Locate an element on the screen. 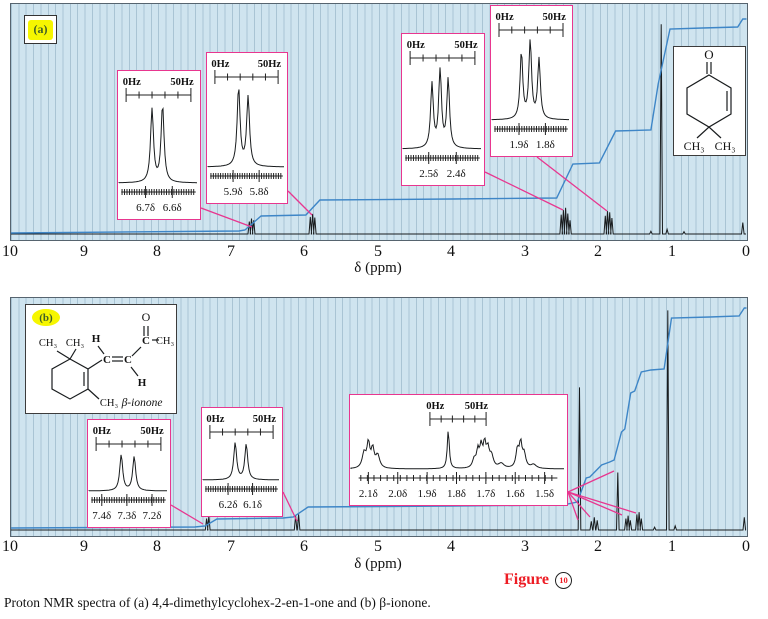 The height and width of the screenshot is (619, 768). inset-drawing: 0Hz 50Hz 6.7δ 6.6δ is located at coordinates (157, 145).